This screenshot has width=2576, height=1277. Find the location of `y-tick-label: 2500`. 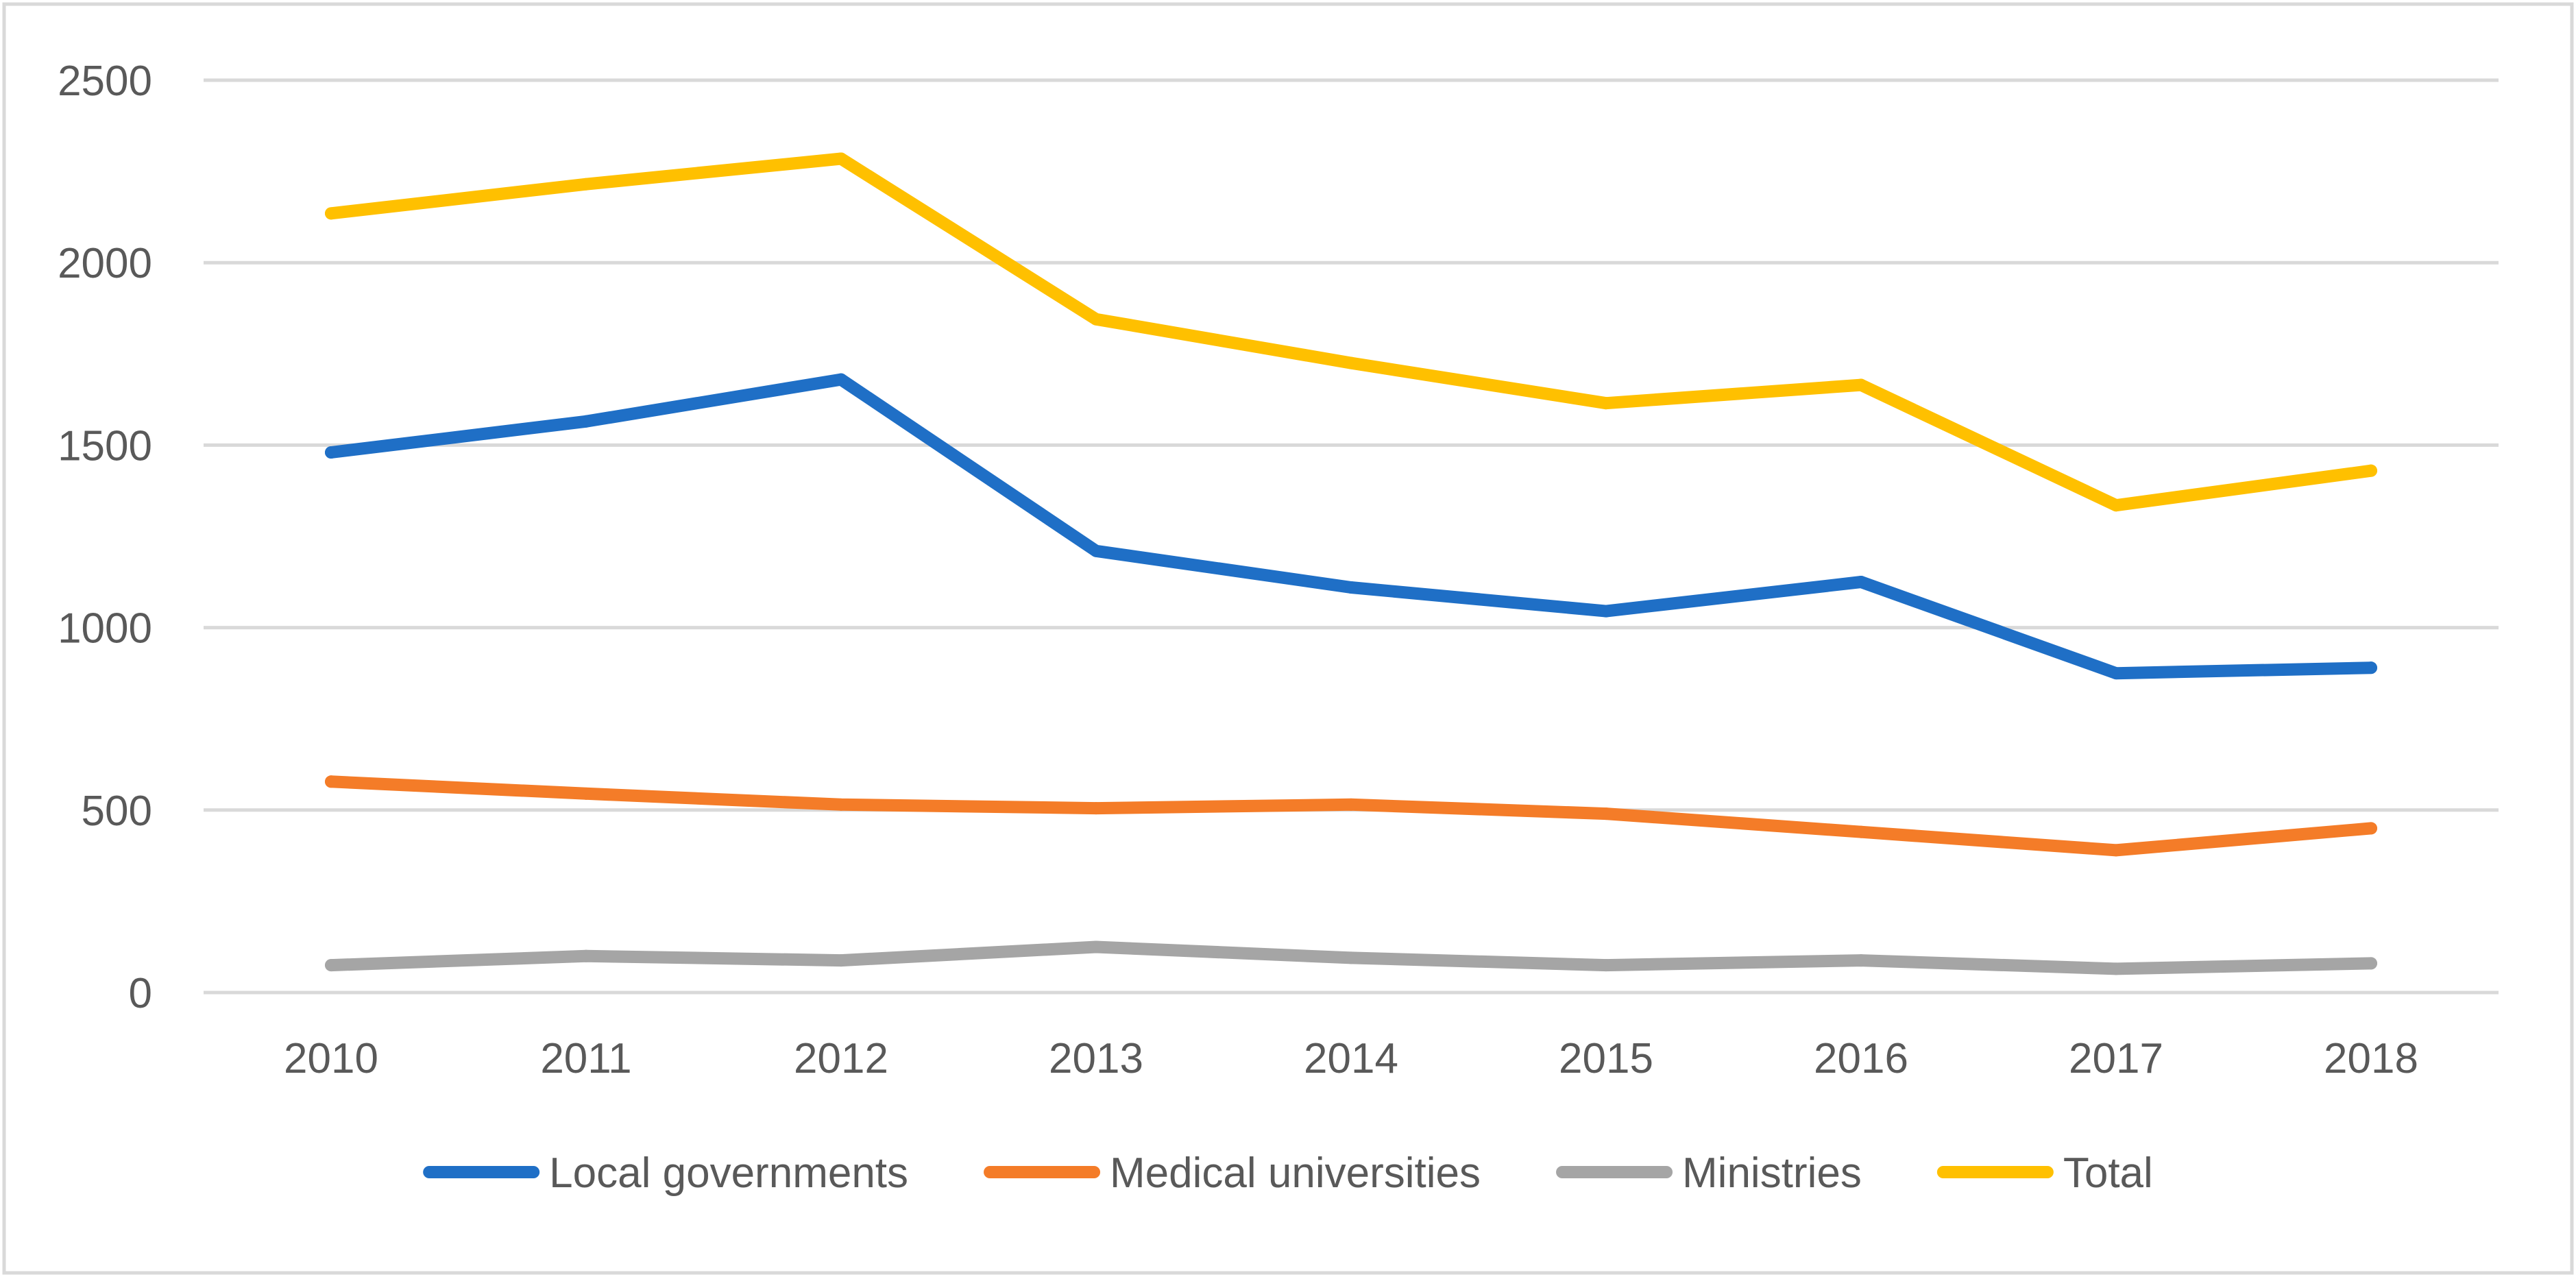

y-tick-label: 2500 is located at coordinates (105, 81).